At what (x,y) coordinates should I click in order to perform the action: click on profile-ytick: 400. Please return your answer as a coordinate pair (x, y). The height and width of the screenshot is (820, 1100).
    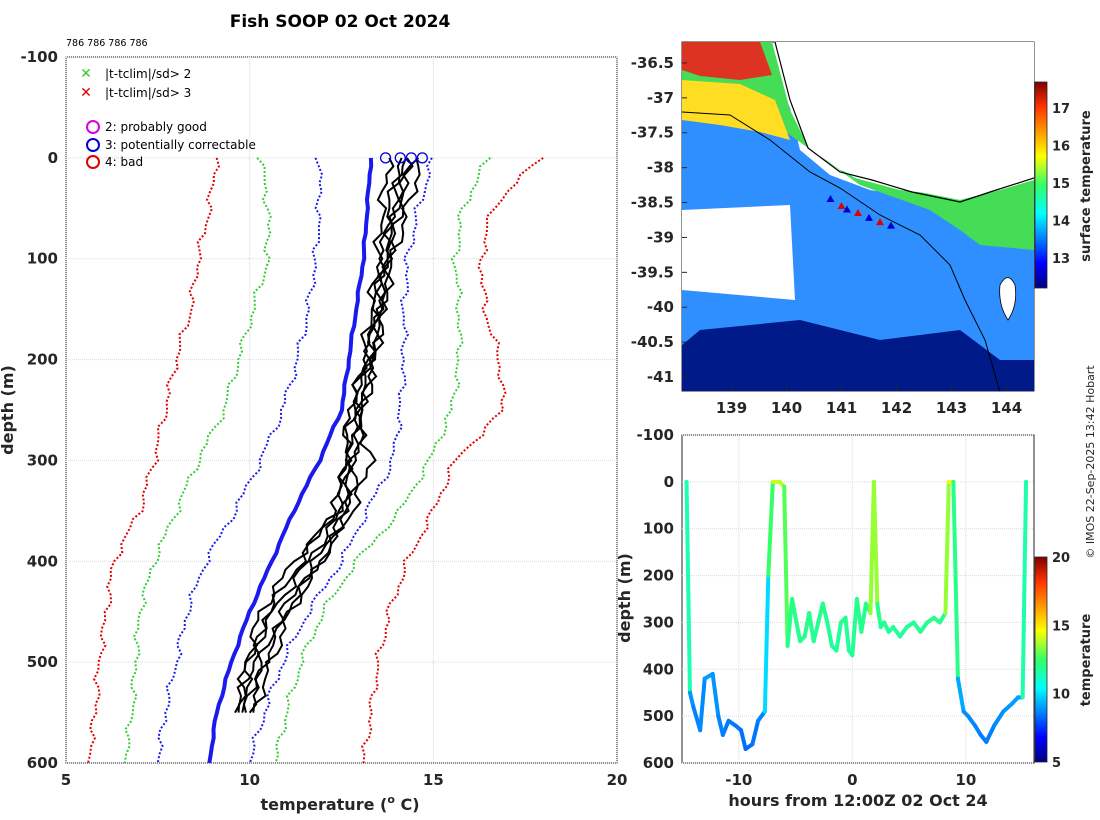
    Looking at the image, I should click on (42, 561).